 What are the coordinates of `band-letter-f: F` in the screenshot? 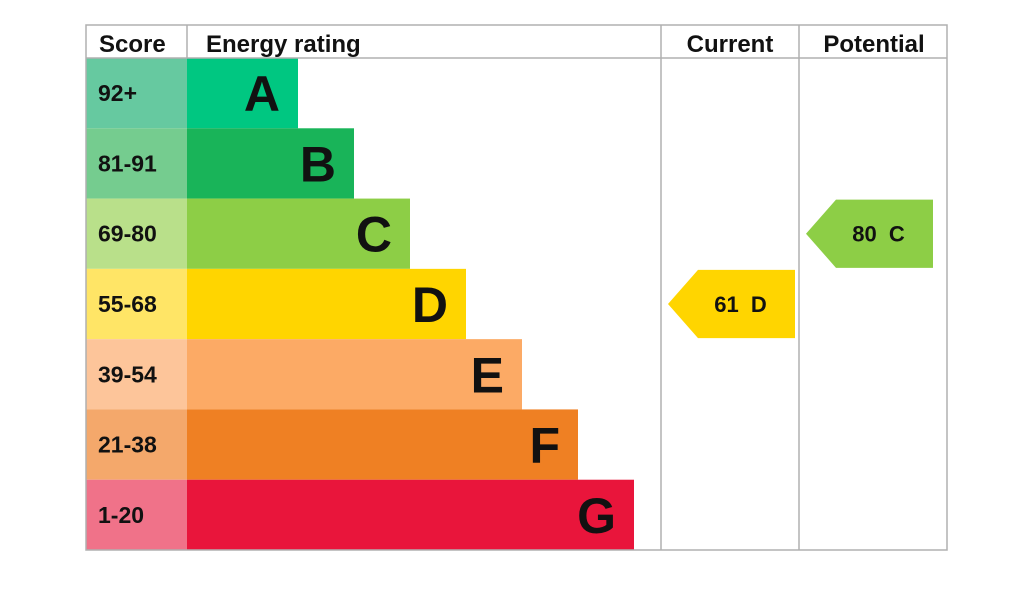 It's located at (544, 446).